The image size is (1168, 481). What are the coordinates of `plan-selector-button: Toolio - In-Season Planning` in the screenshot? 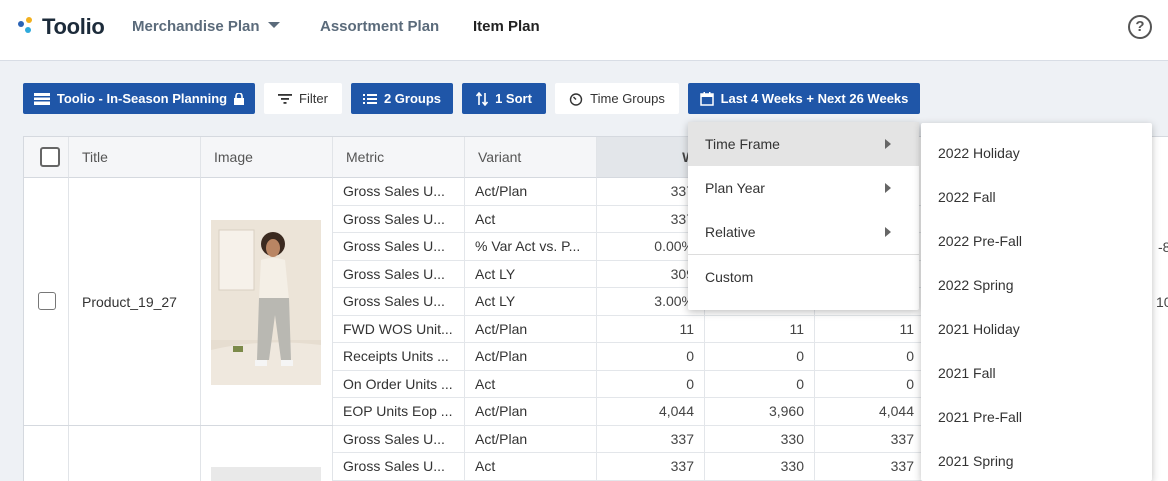 It's located at (139, 98).